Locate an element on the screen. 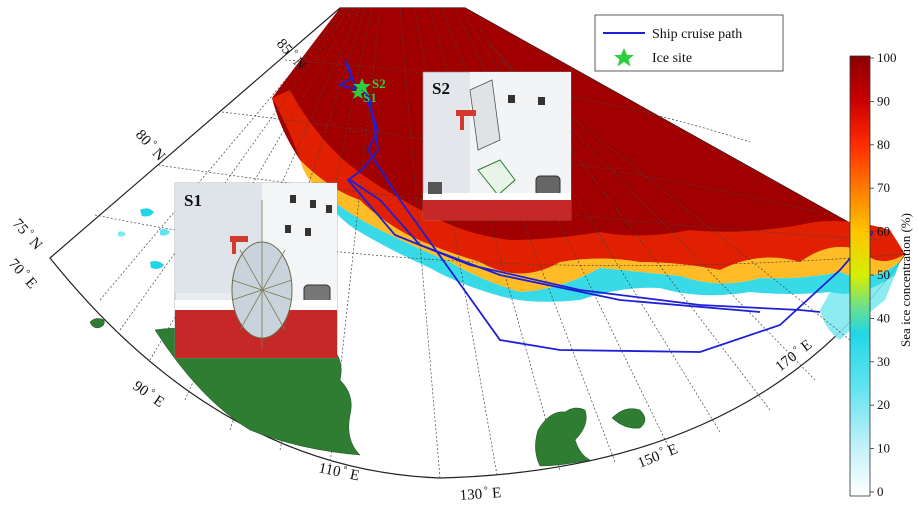  photo-s2: S2 is located at coordinates (497, 146).